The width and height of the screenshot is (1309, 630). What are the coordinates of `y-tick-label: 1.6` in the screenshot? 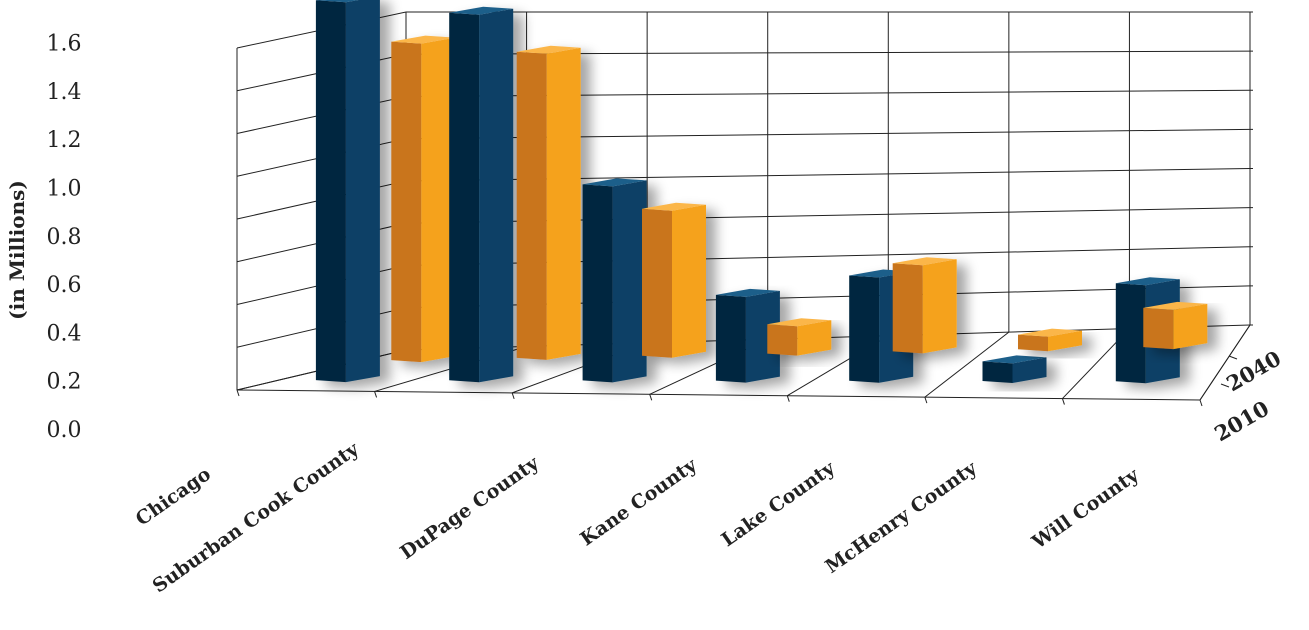 It's located at (64, 44).